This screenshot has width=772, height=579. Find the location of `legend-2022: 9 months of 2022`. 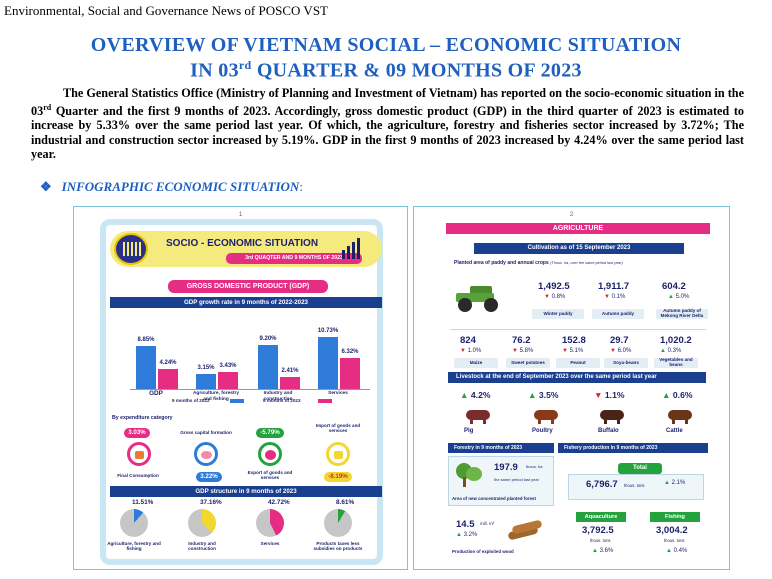

legend-2022: 9 months of 2022 is located at coordinates (191, 400).